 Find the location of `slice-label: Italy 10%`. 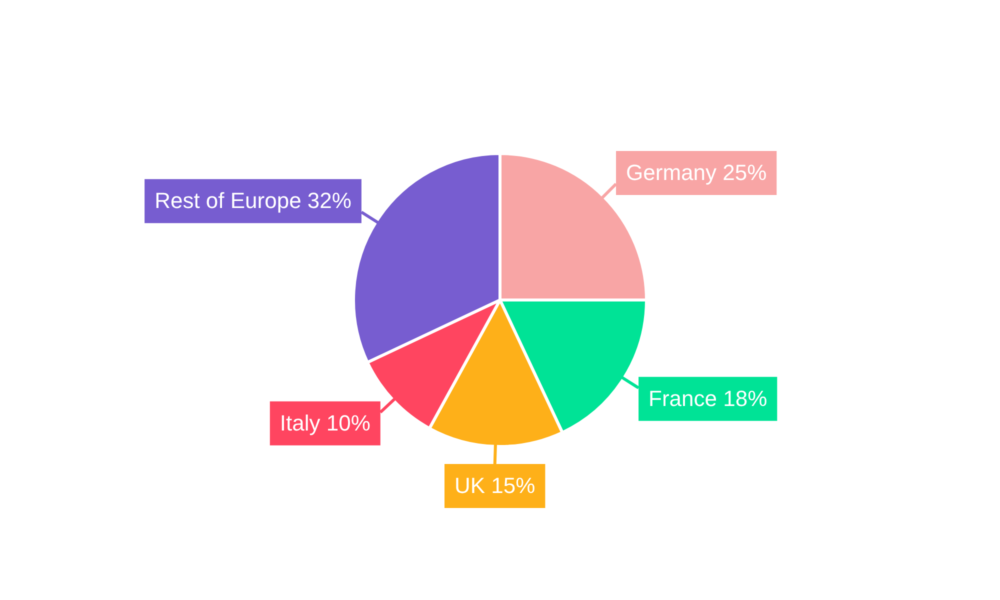

slice-label: Italy 10% is located at coordinates (325, 423).